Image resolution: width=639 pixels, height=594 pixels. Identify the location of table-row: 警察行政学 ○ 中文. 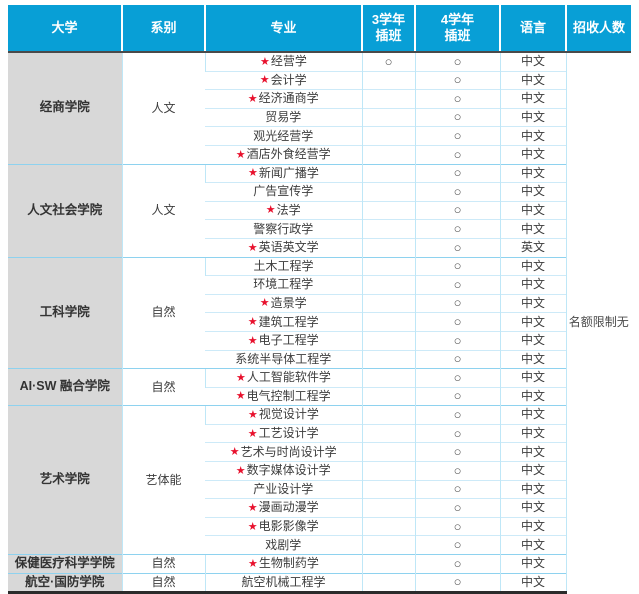
(319, 229).